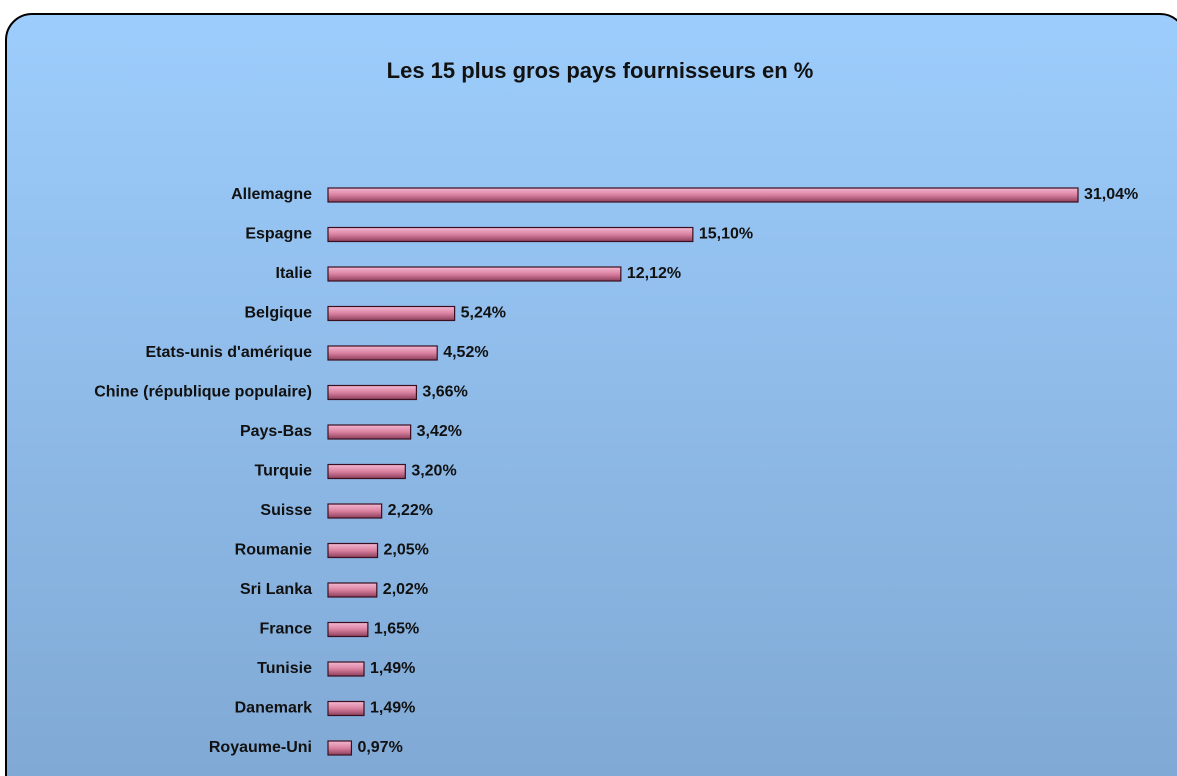 The image size is (1177, 776). What do you see at coordinates (278, 313) in the screenshot?
I see `category-label: Belgique` at bounding box center [278, 313].